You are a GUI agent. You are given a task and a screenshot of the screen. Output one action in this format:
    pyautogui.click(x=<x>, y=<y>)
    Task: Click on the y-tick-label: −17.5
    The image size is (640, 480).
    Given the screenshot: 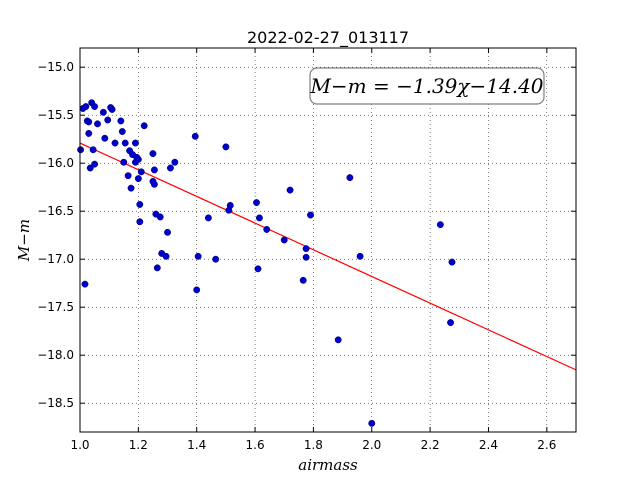 What is the action you would take?
    pyautogui.click(x=55, y=307)
    